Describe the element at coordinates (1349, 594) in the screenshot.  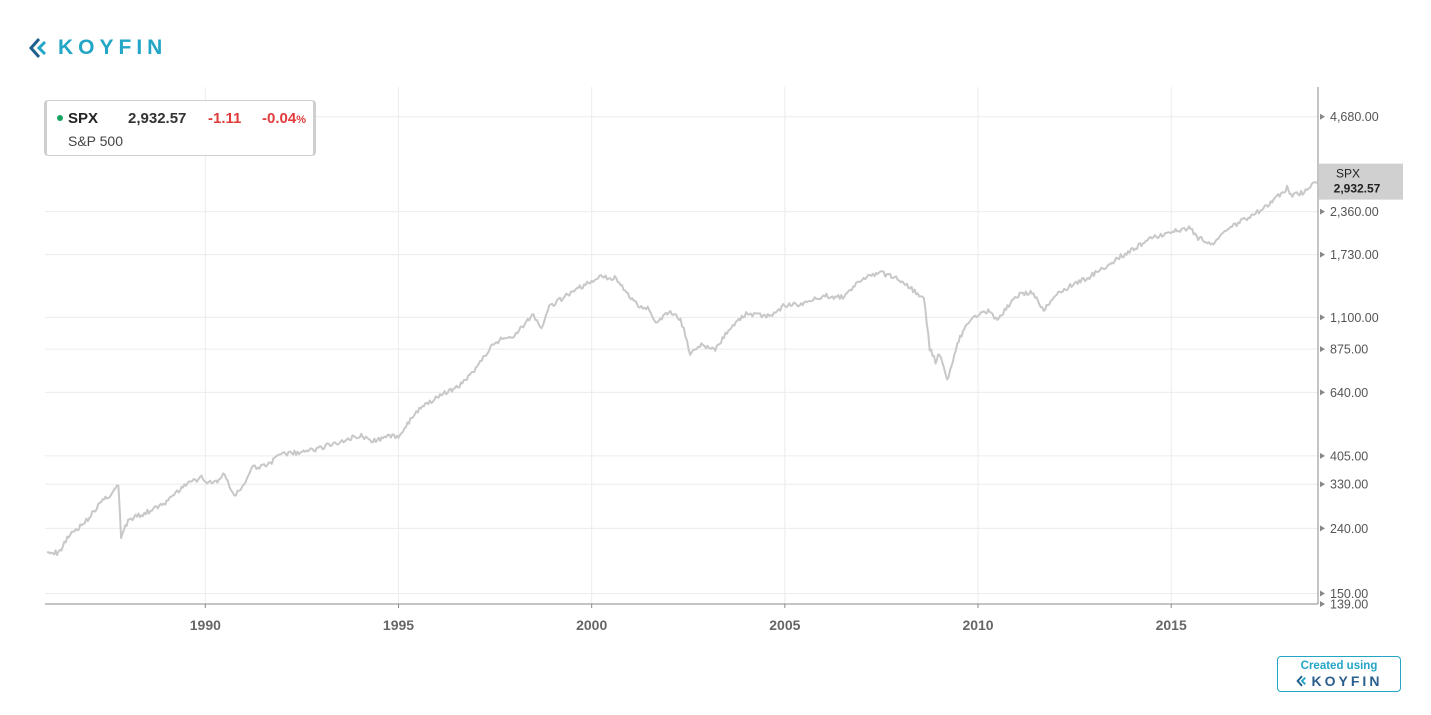
I see `y-tick-label: 150.00` at that location.